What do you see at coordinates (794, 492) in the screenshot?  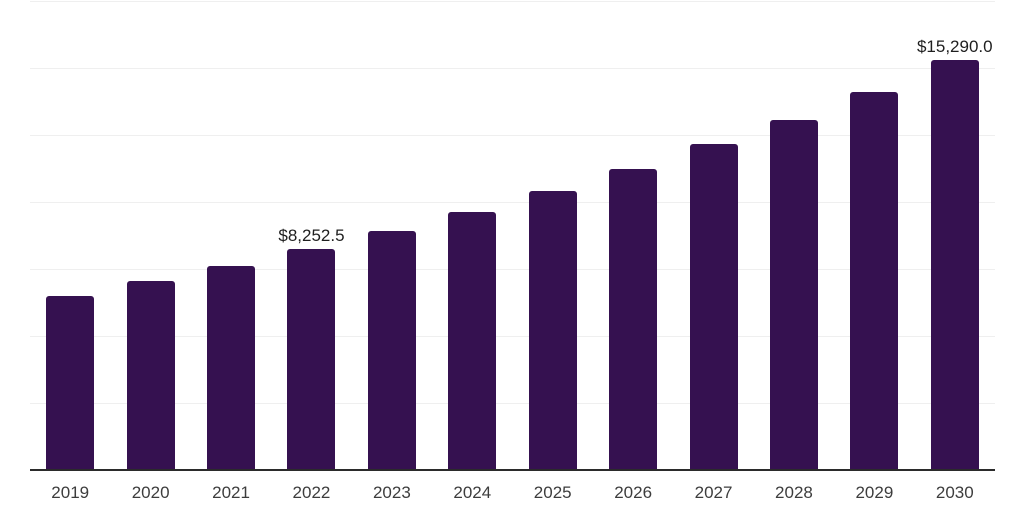 I see `x-tick-label-2028: 2028` at bounding box center [794, 492].